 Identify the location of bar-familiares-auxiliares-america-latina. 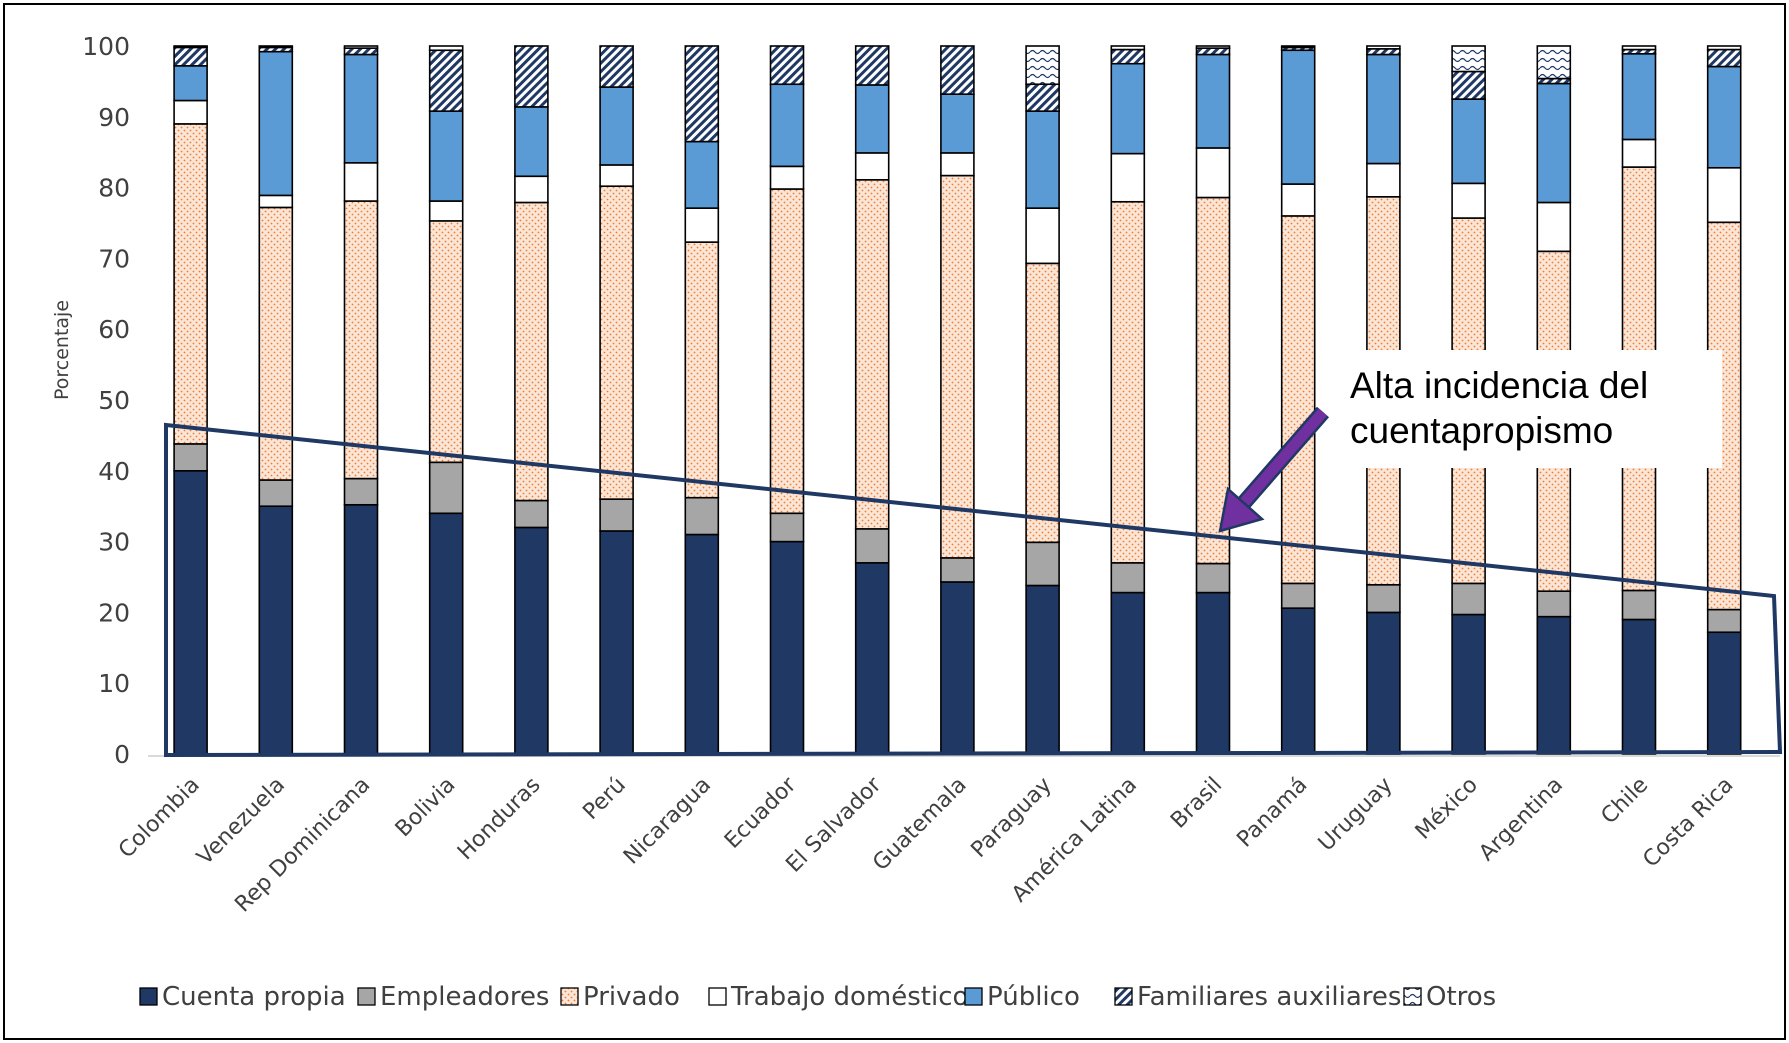
(1128, 56).